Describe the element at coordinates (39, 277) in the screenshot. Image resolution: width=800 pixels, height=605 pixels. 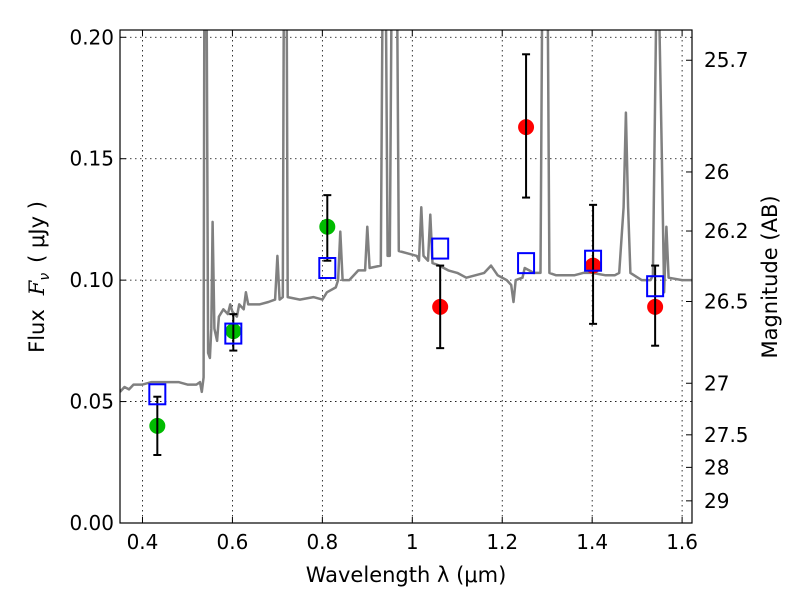
I see `y-axis-label: FluxFν( μJy )` at that location.